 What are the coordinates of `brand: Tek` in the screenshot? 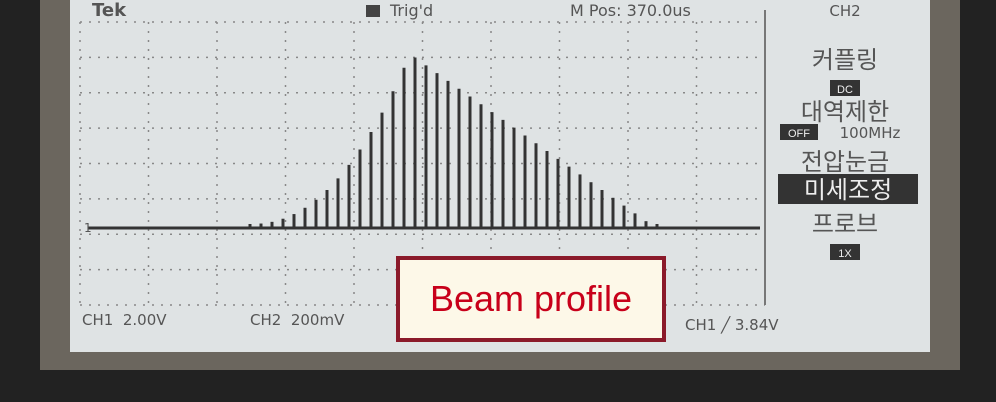 It's located at (109, 10).